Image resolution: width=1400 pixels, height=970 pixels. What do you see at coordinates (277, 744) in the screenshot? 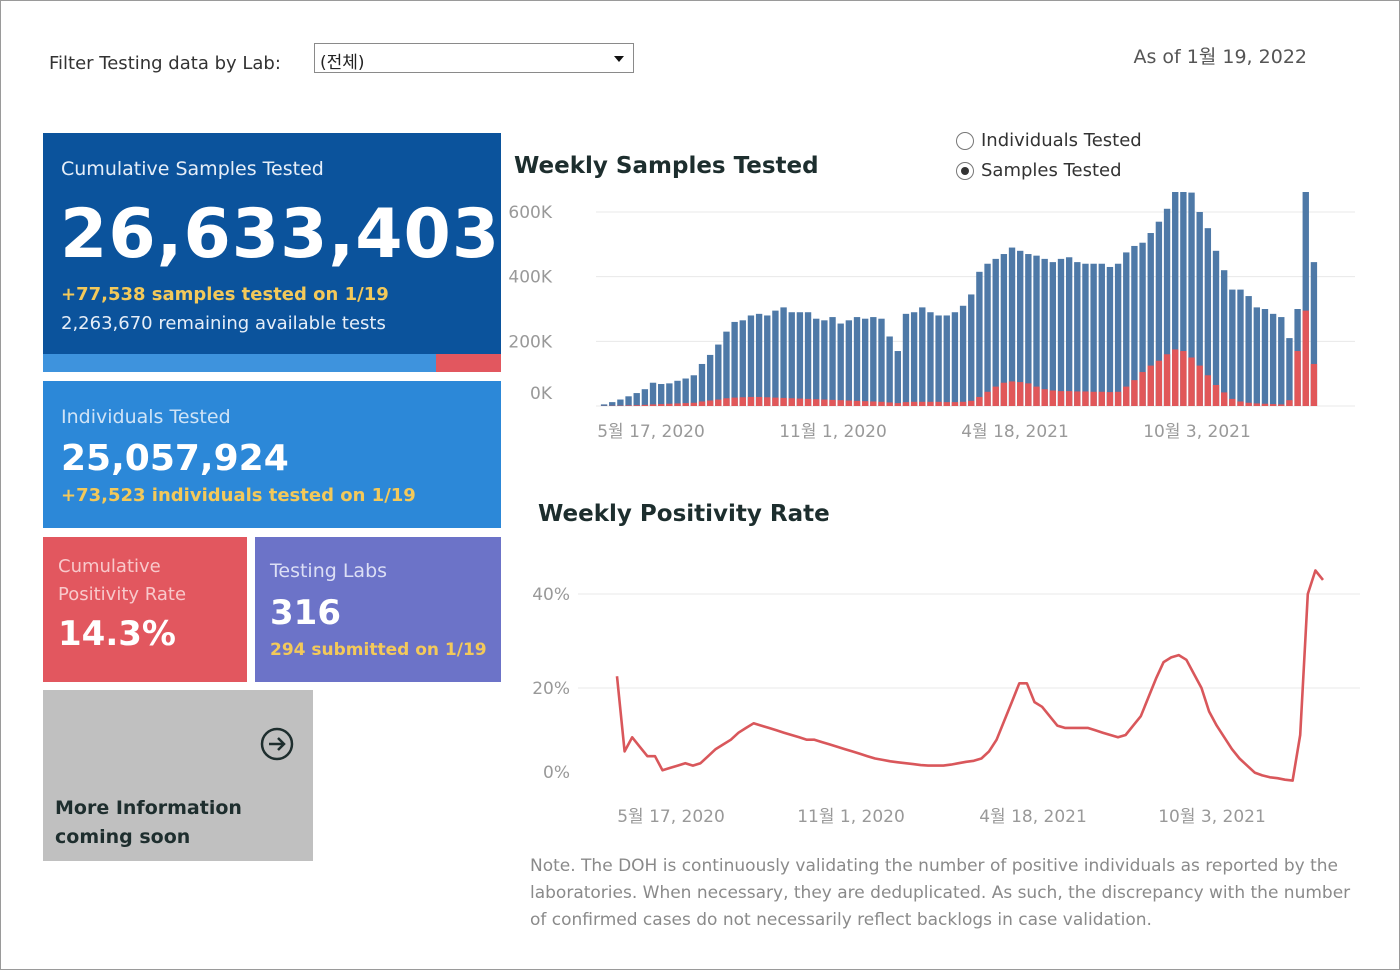
I see `arrow-right-circle-icon` at bounding box center [277, 744].